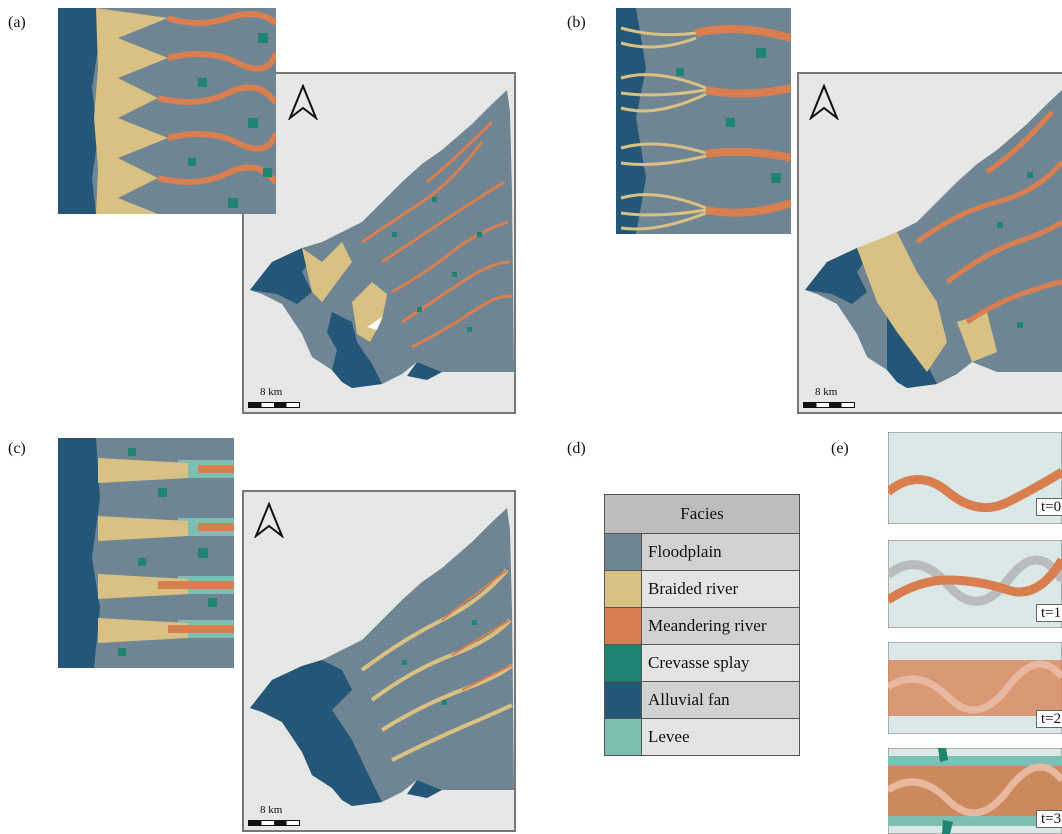  What do you see at coordinates (840, 448) in the screenshot?
I see `panel-label-e: (e)` at bounding box center [840, 448].